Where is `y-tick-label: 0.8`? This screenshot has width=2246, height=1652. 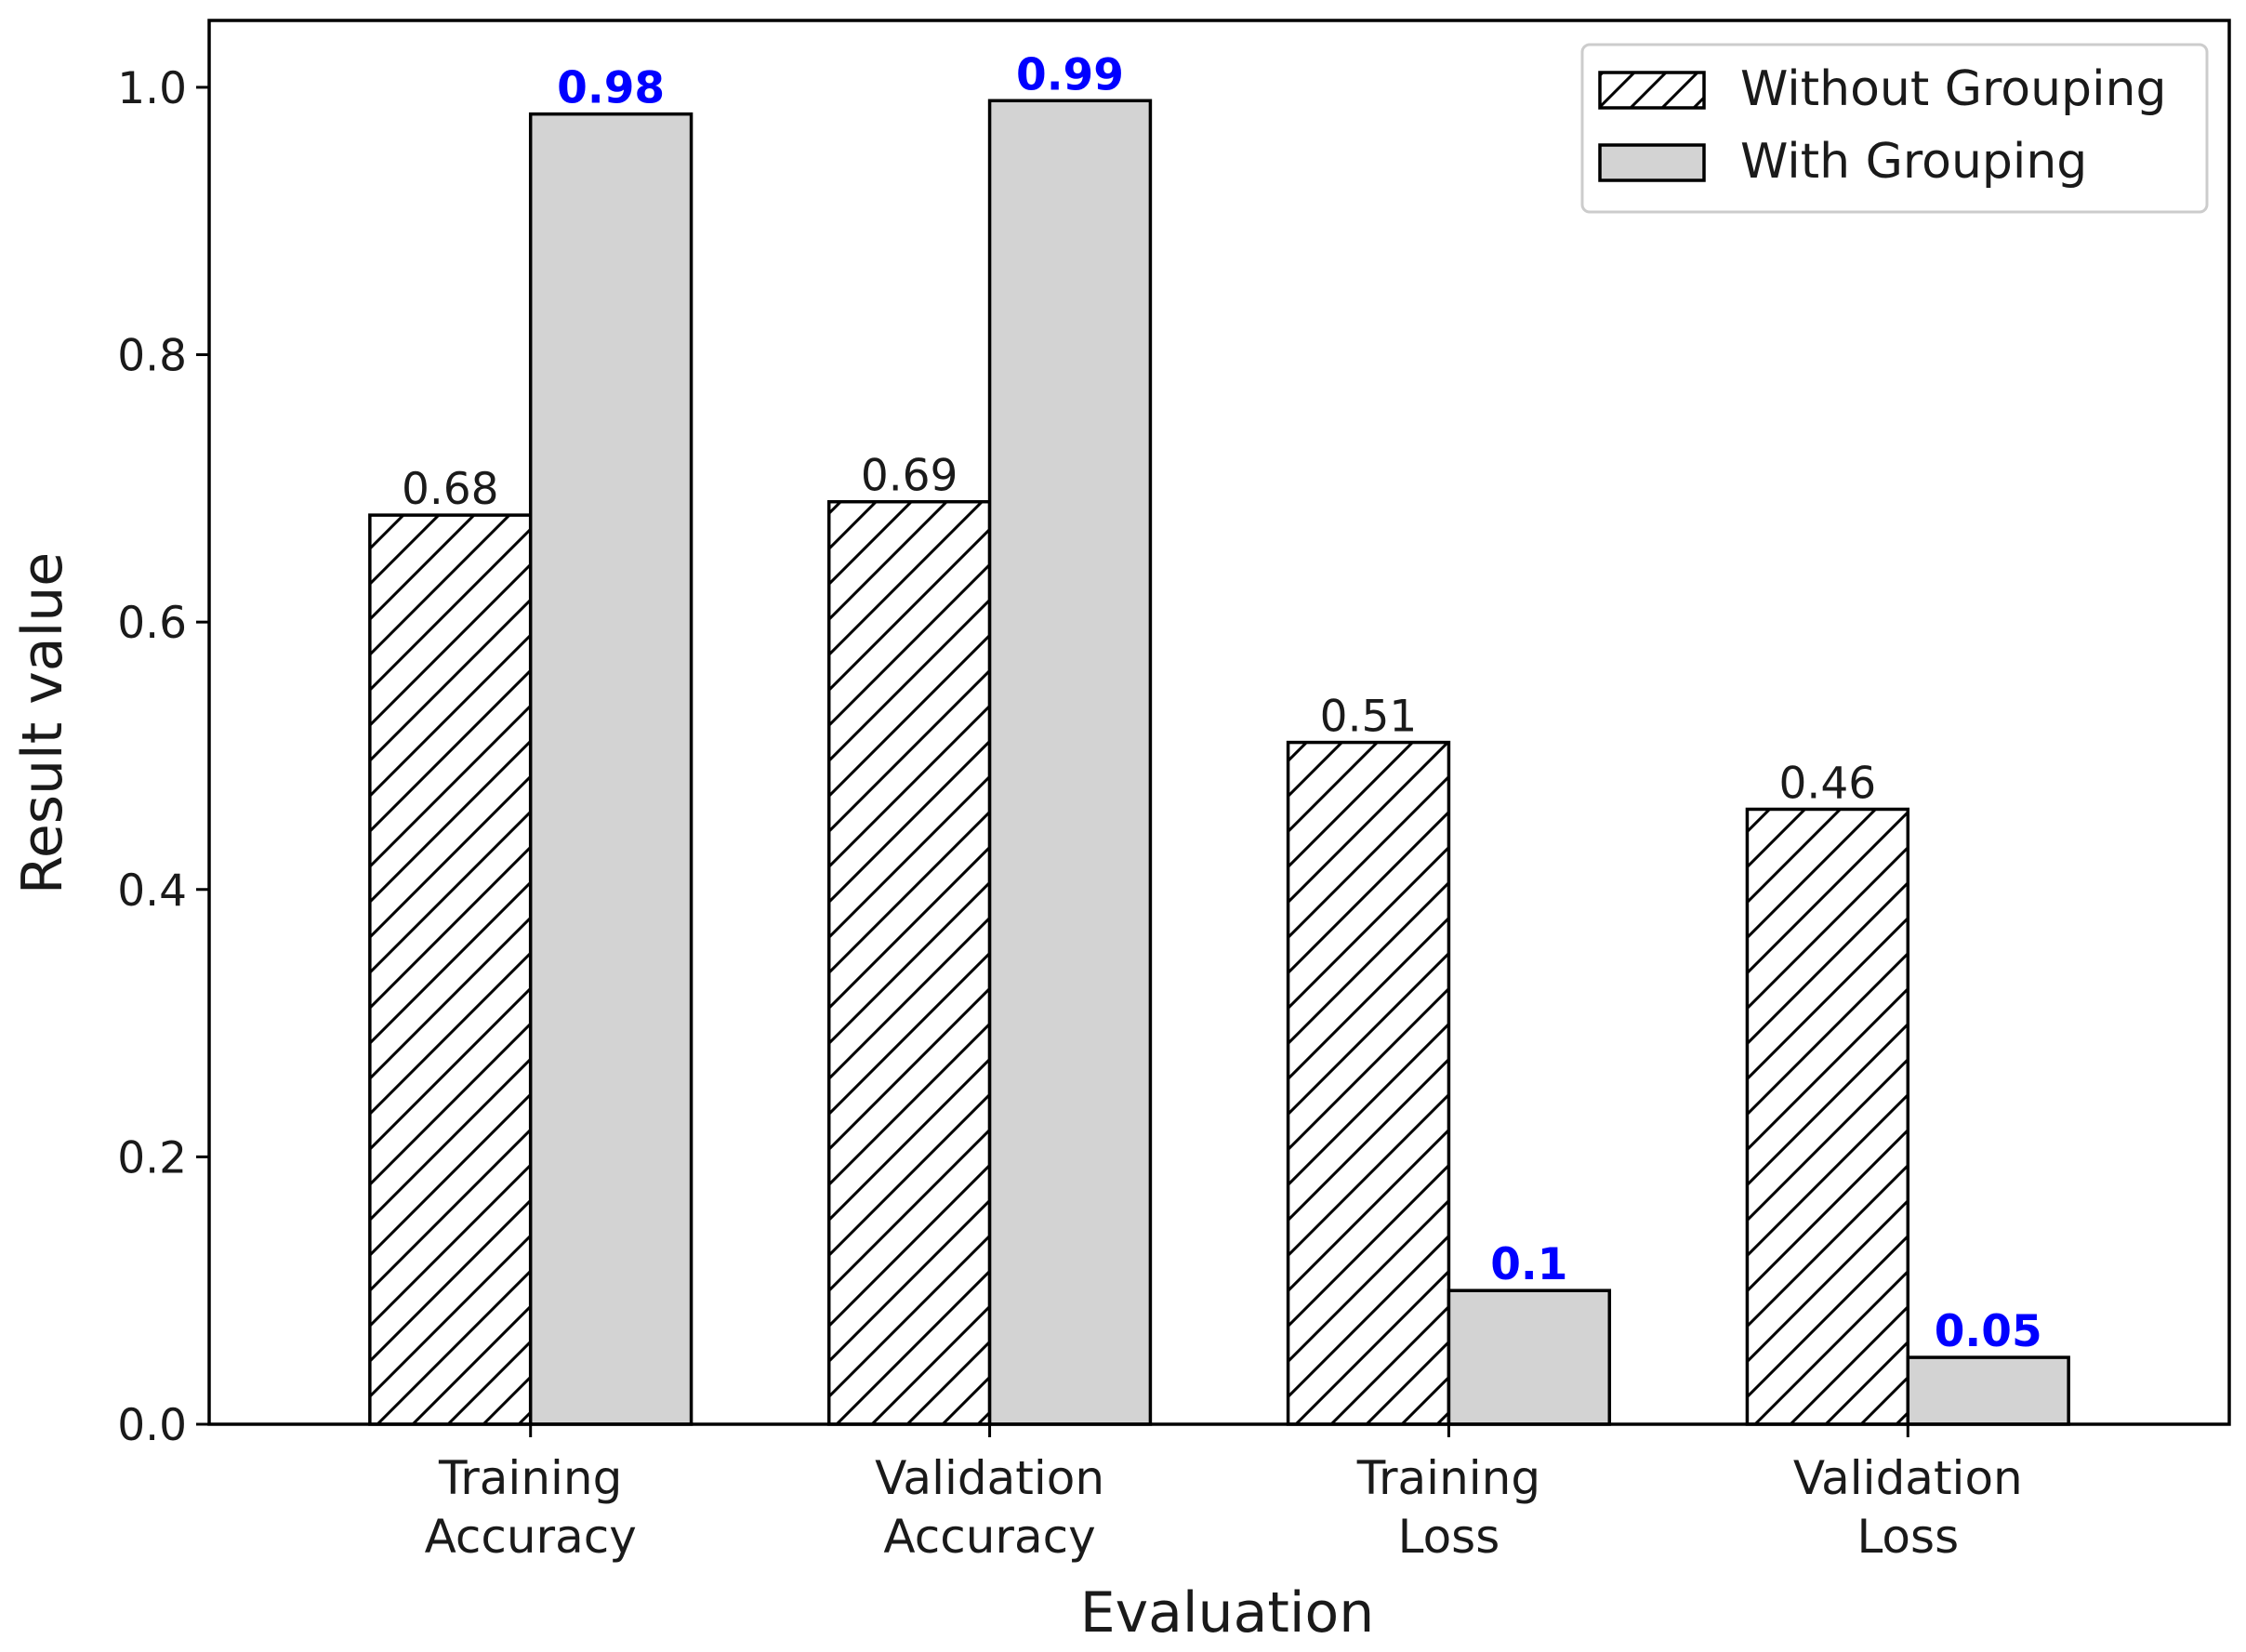
y-tick-label: 0.8 is located at coordinates (152, 356).